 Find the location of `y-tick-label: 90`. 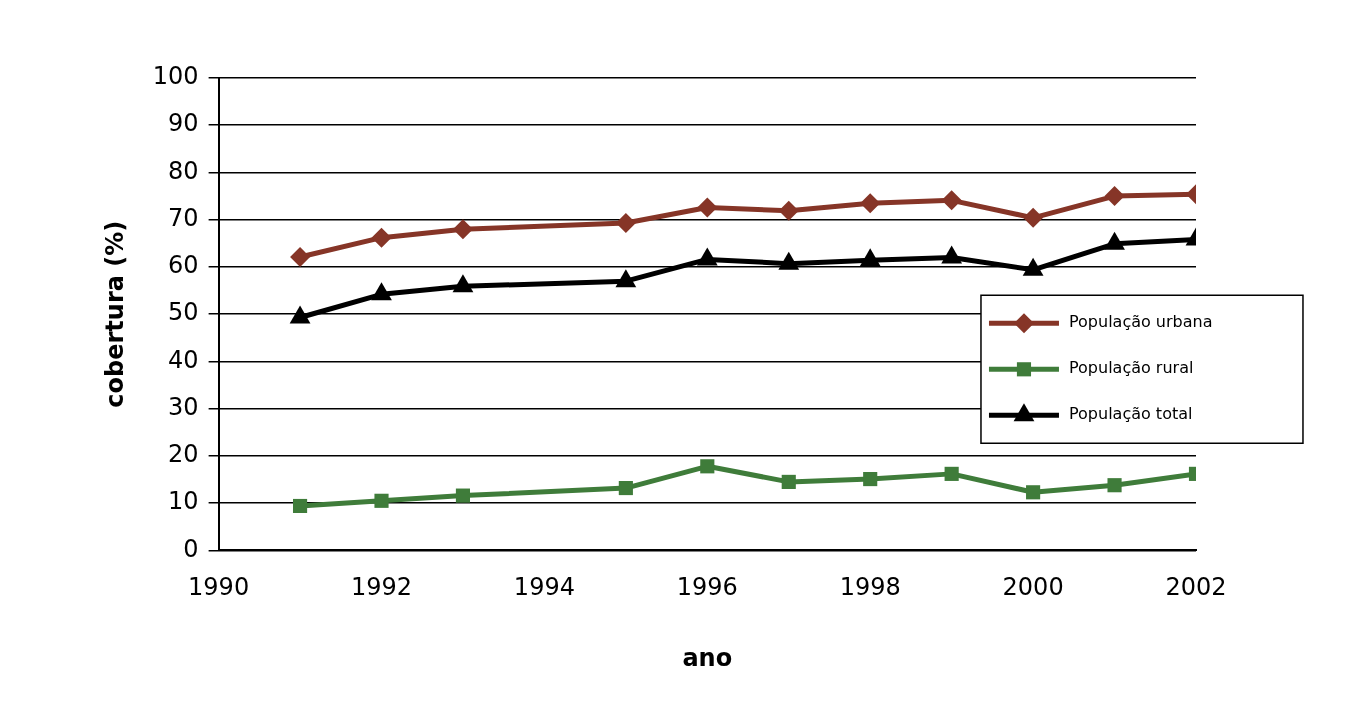

y-tick-label: 90 is located at coordinates (183, 123).